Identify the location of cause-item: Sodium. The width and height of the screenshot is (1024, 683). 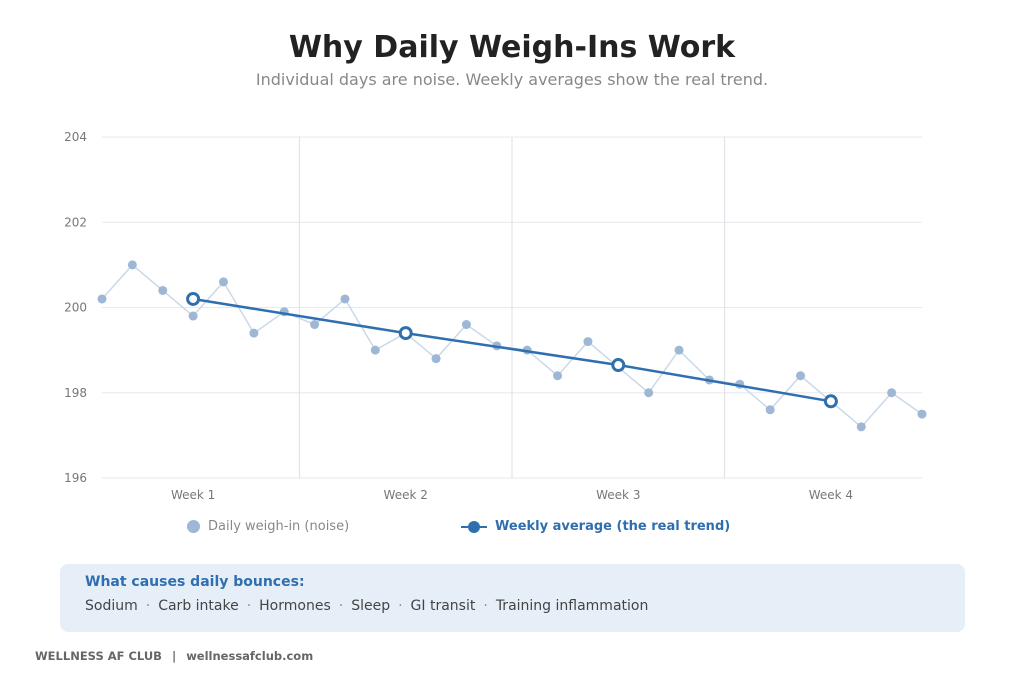
(111, 606).